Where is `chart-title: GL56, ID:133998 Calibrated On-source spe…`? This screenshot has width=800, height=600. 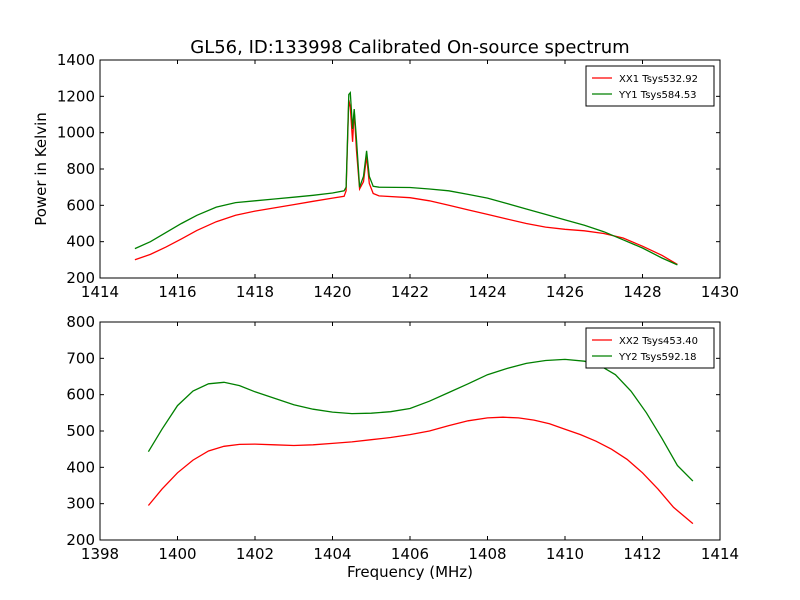 chart-title: GL56, ID:133998 Calibrated On-source spe… is located at coordinates (409, 47).